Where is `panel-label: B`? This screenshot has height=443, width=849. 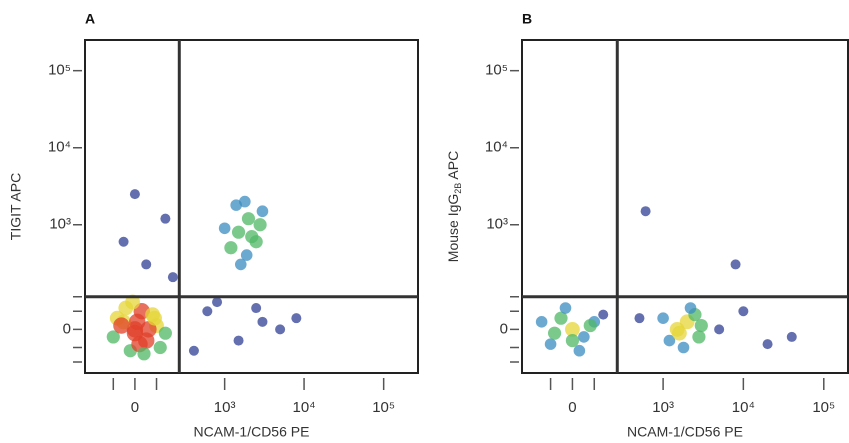 panel-label: B is located at coordinates (527, 19).